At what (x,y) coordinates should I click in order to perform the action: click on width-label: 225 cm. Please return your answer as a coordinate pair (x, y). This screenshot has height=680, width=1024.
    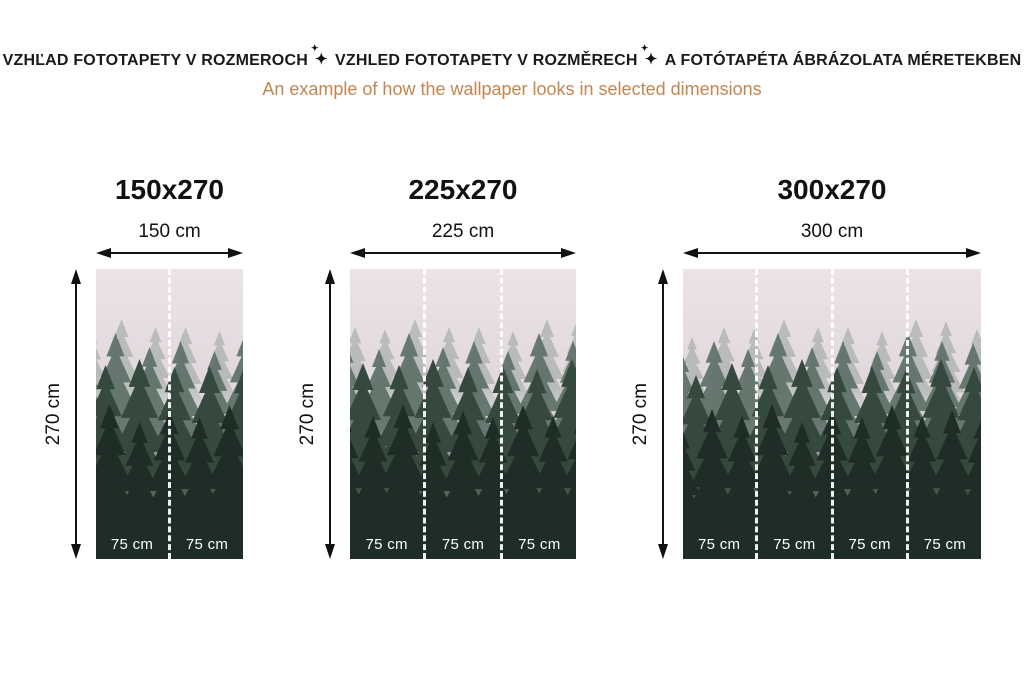
    Looking at the image, I should click on (463, 232).